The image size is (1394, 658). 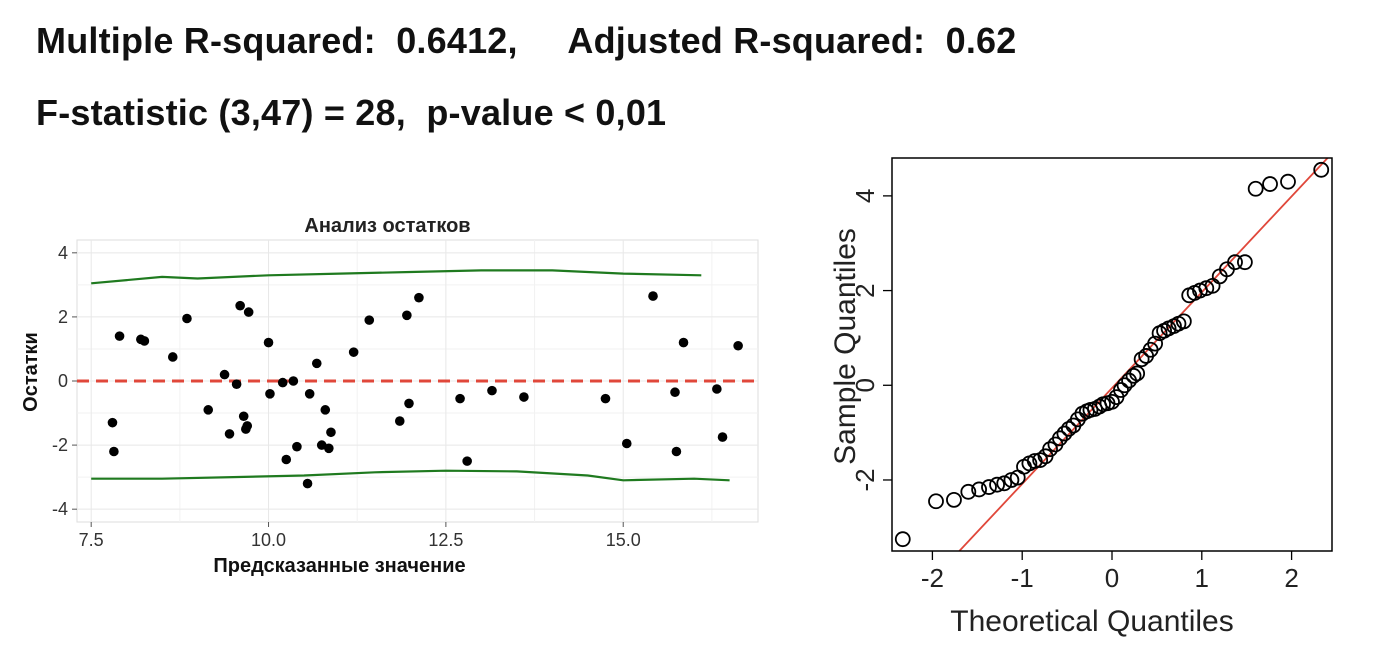 What do you see at coordinates (351, 112) in the screenshot?
I see `f-statistic-summary: F-statistic (3,47) = 28, p-value < 0,01` at bounding box center [351, 112].